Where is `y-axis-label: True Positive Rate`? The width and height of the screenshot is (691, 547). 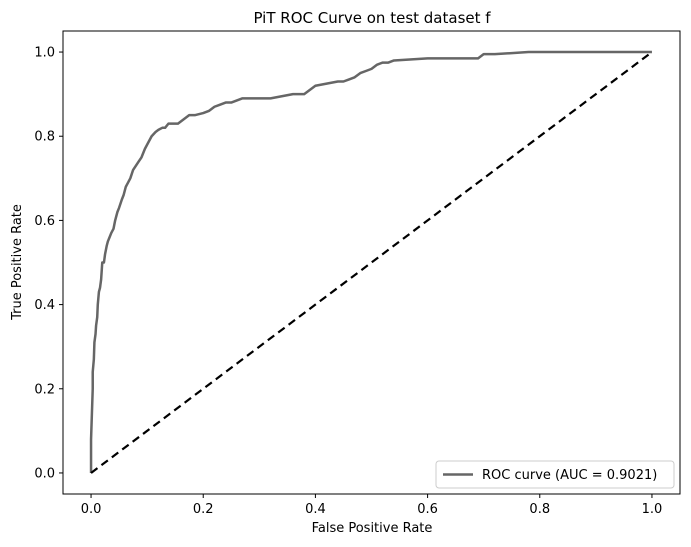 y-axis-label: True Positive Rate is located at coordinates (17, 262).